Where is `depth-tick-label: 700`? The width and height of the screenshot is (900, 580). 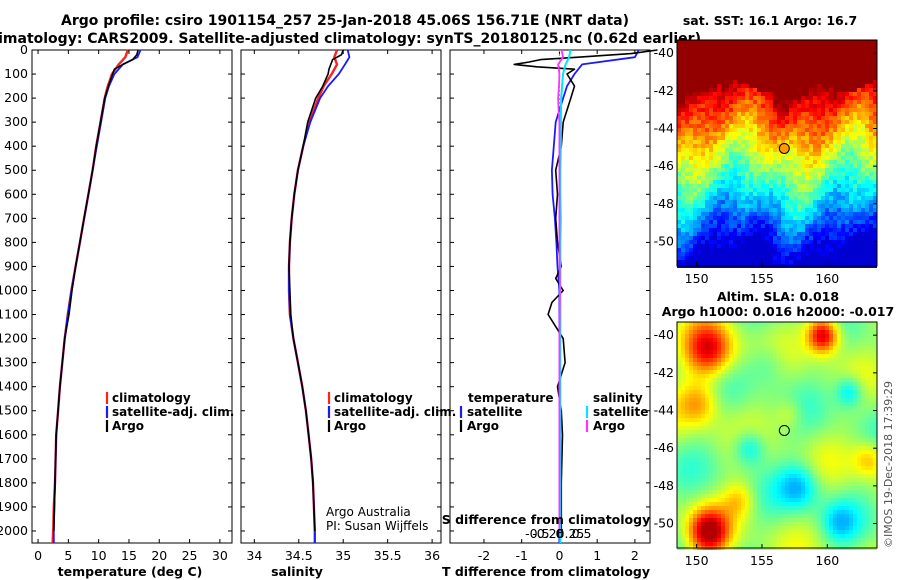
depth-tick-label: 700 is located at coordinates (16, 217).